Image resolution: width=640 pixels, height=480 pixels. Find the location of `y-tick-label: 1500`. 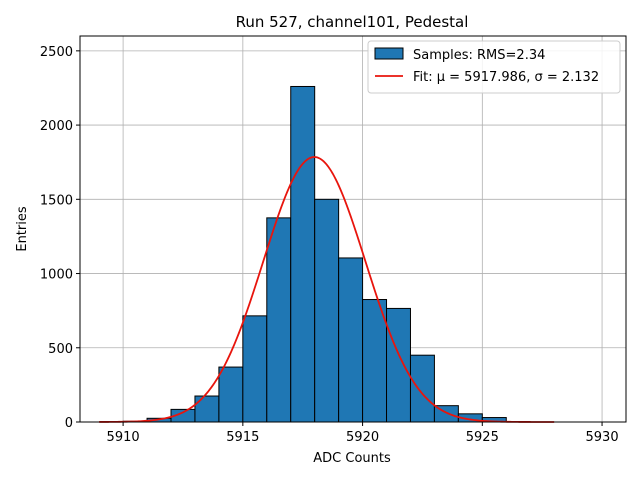

y-tick-label: 1500 is located at coordinates (56, 200).